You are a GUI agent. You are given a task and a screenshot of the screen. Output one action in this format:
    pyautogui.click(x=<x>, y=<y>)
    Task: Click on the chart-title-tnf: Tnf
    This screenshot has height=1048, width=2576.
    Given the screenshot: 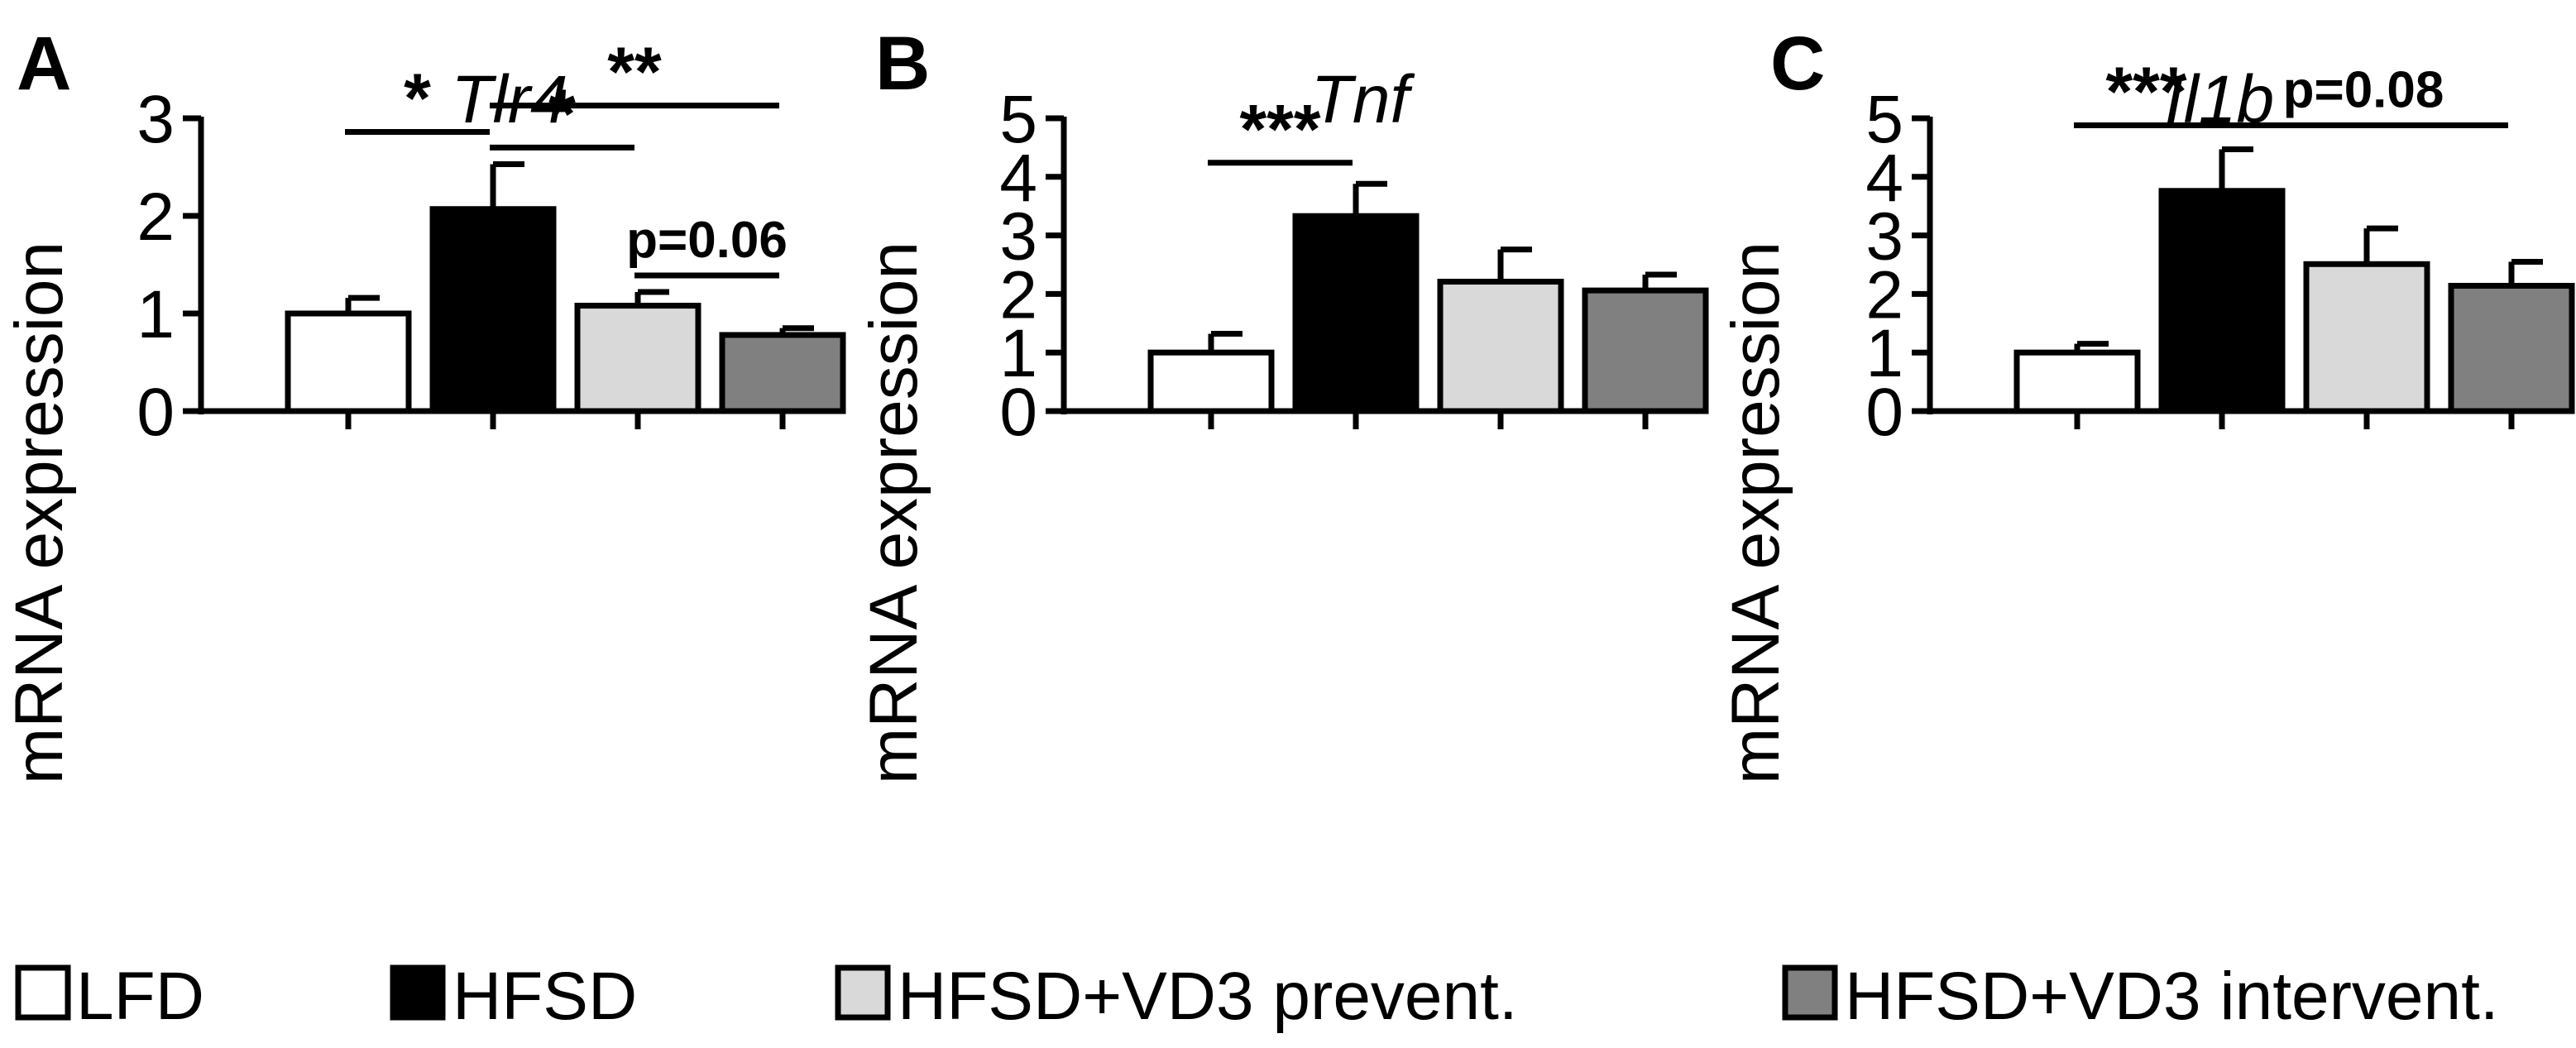 What is the action you would take?
    pyautogui.click(x=1363, y=99)
    